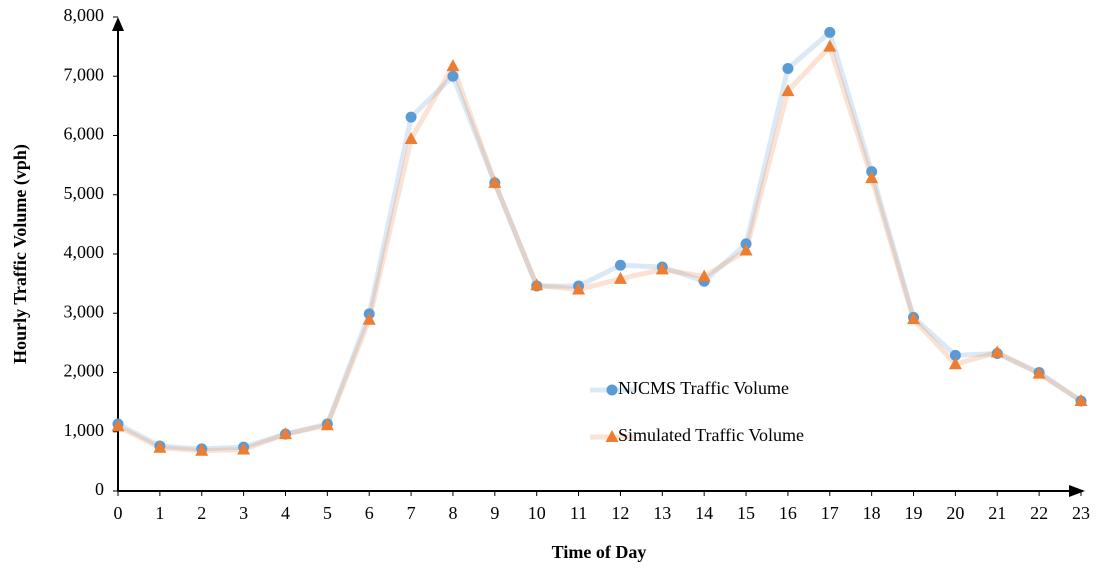 The width and height of the screenshot is (1105, 573). What do you see at coordinates (84, 134) in the screenshot?
I see `y-tick-label: 6,000` at bounding box center [84, 134].